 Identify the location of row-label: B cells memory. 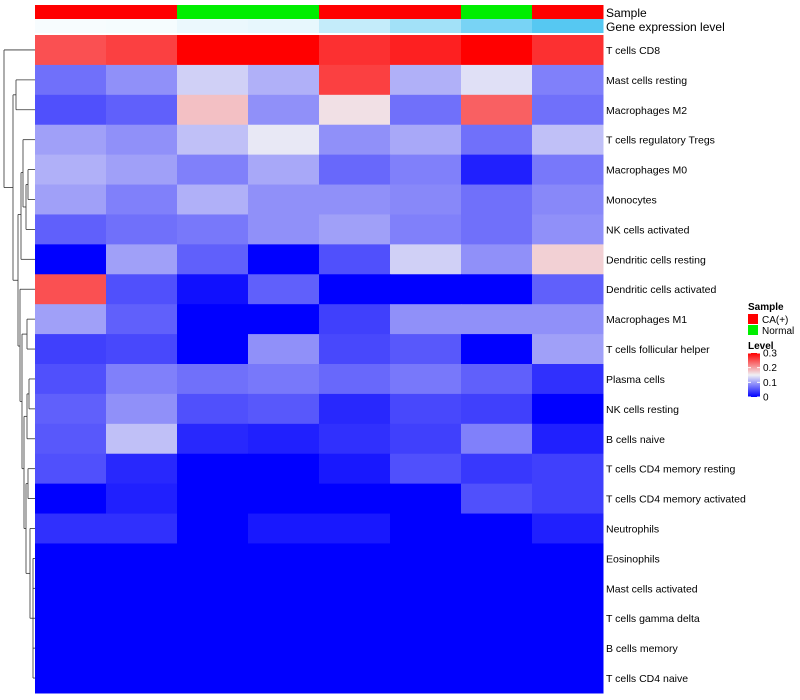
(642, 649).